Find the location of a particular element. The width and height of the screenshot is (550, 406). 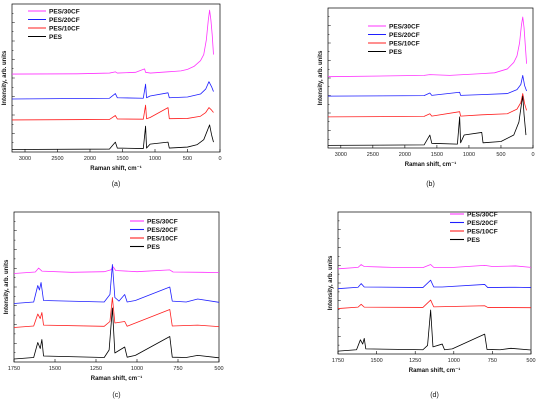

panel-label: (a) is located at coordinates (116, 184).